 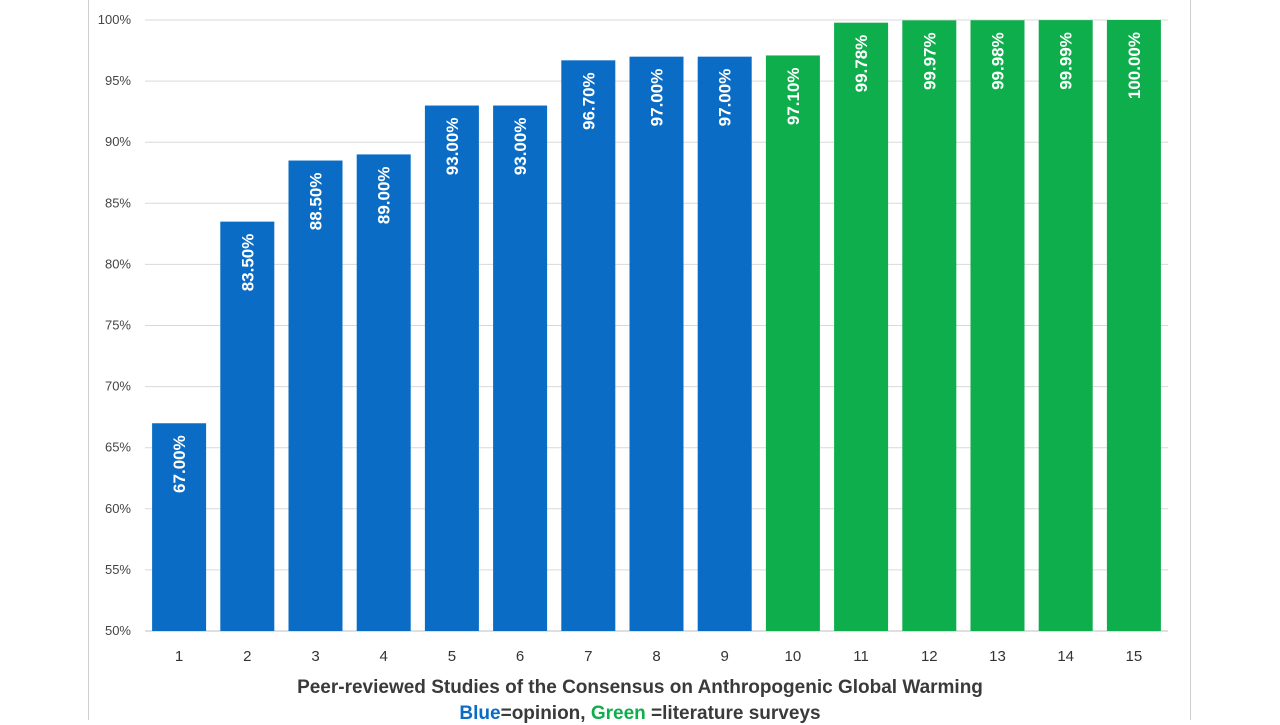 What do you see at coordinates (480, 713) in the screenshot?
I see `legend-blue-word: Blue` at bounding box center [480, 713].